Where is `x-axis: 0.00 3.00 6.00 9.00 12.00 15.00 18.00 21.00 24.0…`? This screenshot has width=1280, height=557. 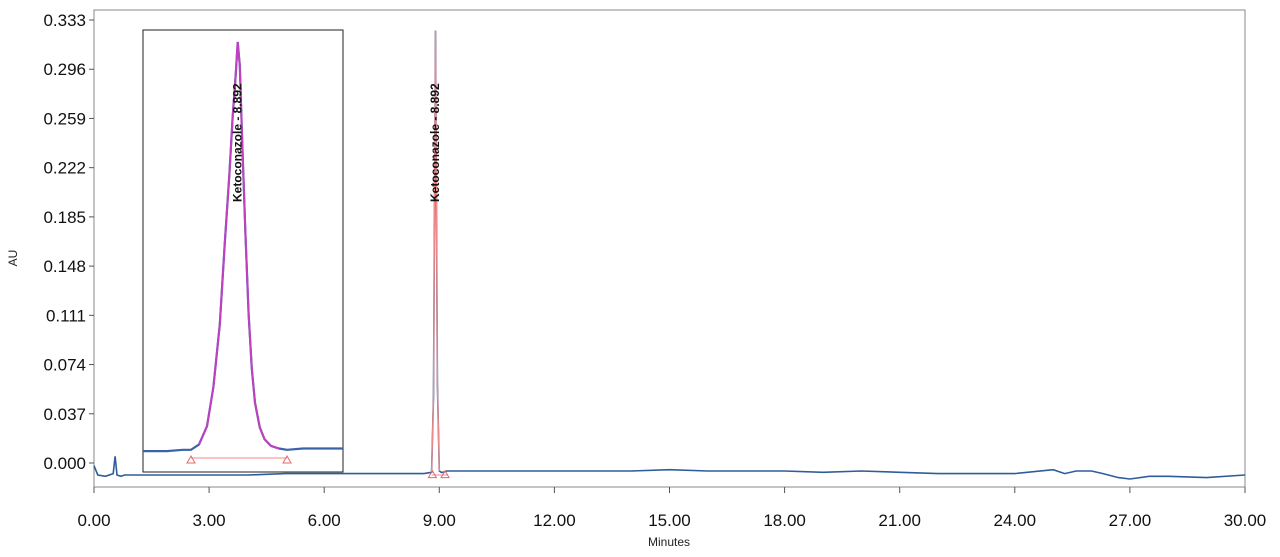
x-axis: 0.00 3.00 6.00 9.00 12.00 15.00 18.00 21.00 24.0… is located at coordinates (671, 508).